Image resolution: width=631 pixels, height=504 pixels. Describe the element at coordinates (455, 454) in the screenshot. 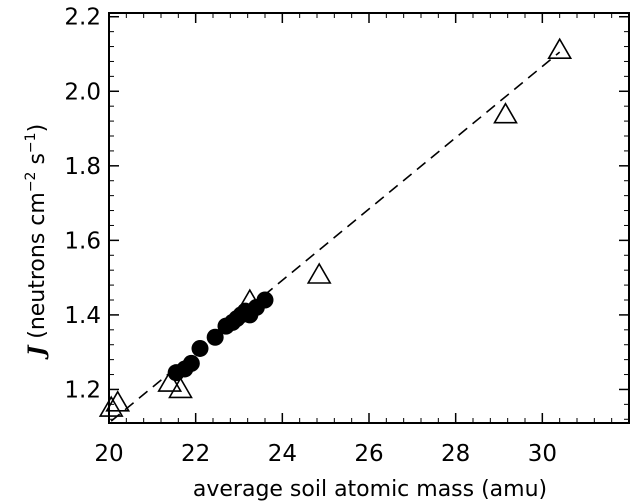

I see `x-tick-label: 28` at that location.